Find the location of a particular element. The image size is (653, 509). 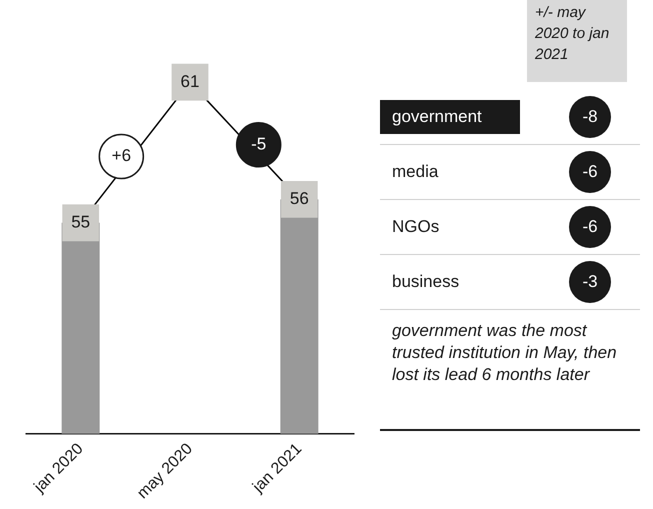

category-label: media is located at coordinates (415, 172).